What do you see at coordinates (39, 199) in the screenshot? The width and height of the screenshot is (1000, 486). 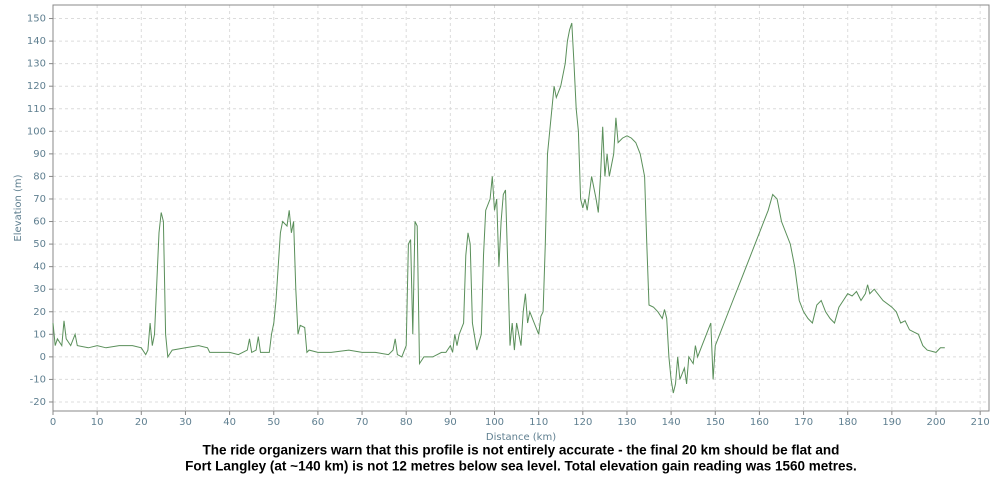 I see `y-tick-label: 70` at bounding box center [39, 199].